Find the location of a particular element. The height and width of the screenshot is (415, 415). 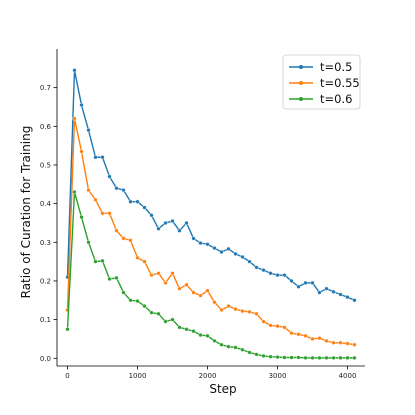

x-tick-label: 1000 is located at coordinates (138, 376).